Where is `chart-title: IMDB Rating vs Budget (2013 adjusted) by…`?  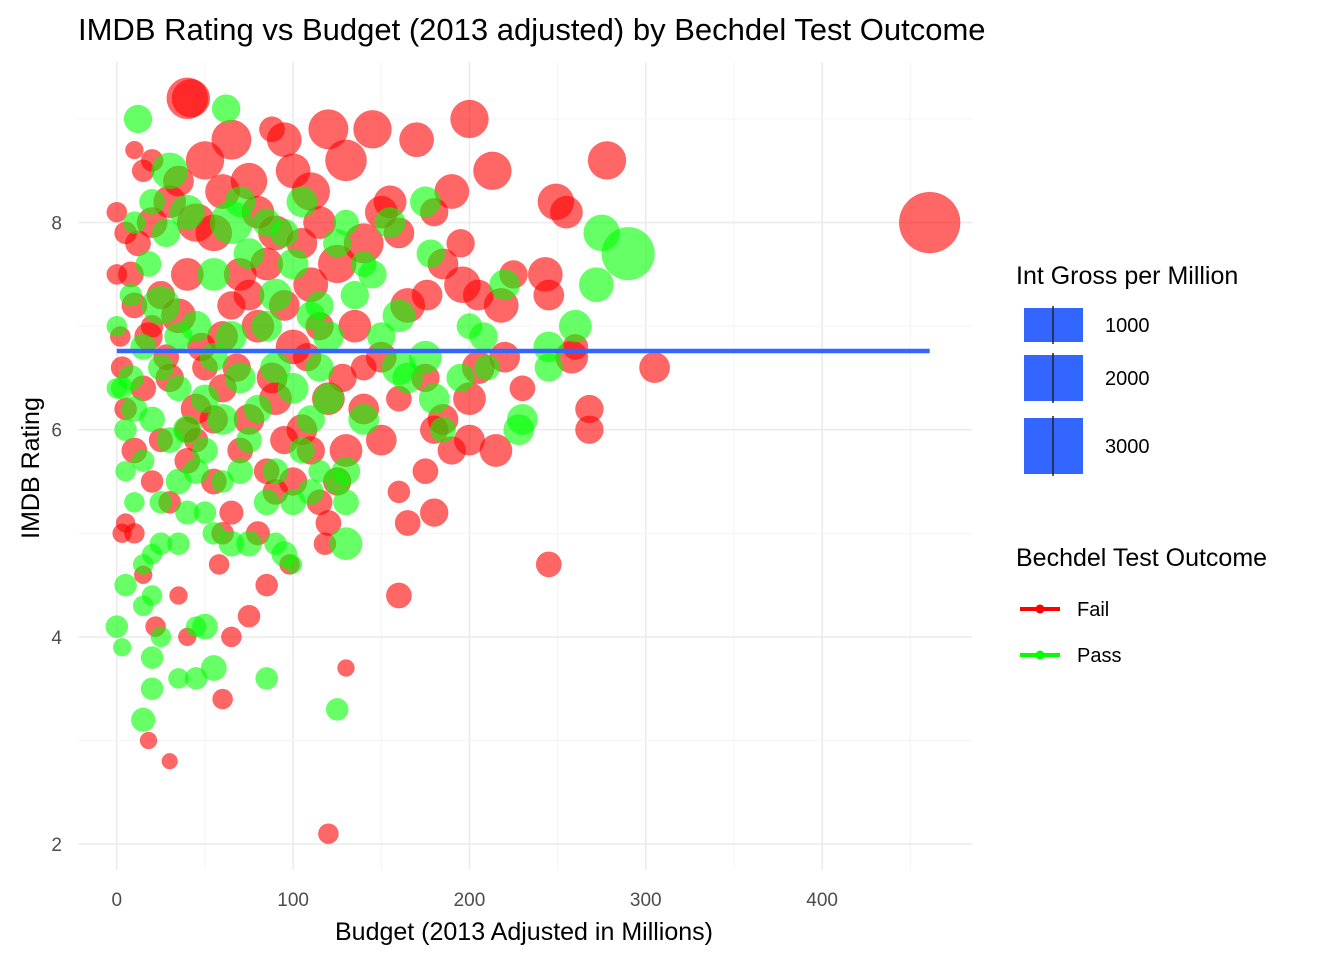
chart-title: IMDB Rating vs Budget (2013 adjusted) by… is located at coordinates (532, 29).